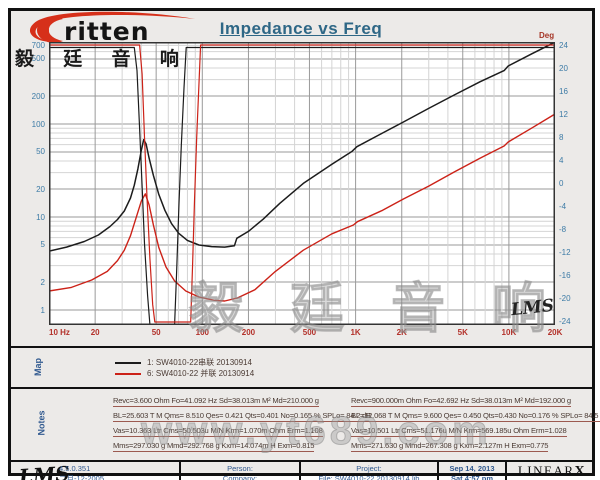  Describe the element at coordinates (301, 388) in the screenshot. I see `map-notes-divider` at that location.